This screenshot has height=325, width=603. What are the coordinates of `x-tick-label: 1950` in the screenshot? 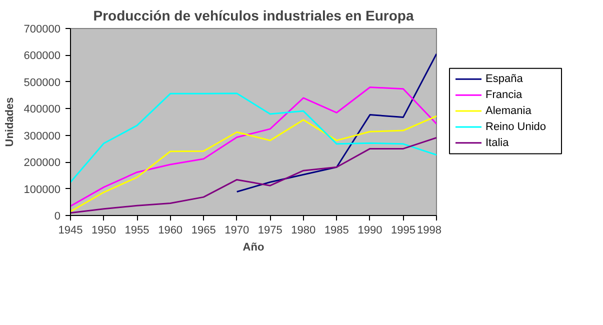 It's located at (104, 230).